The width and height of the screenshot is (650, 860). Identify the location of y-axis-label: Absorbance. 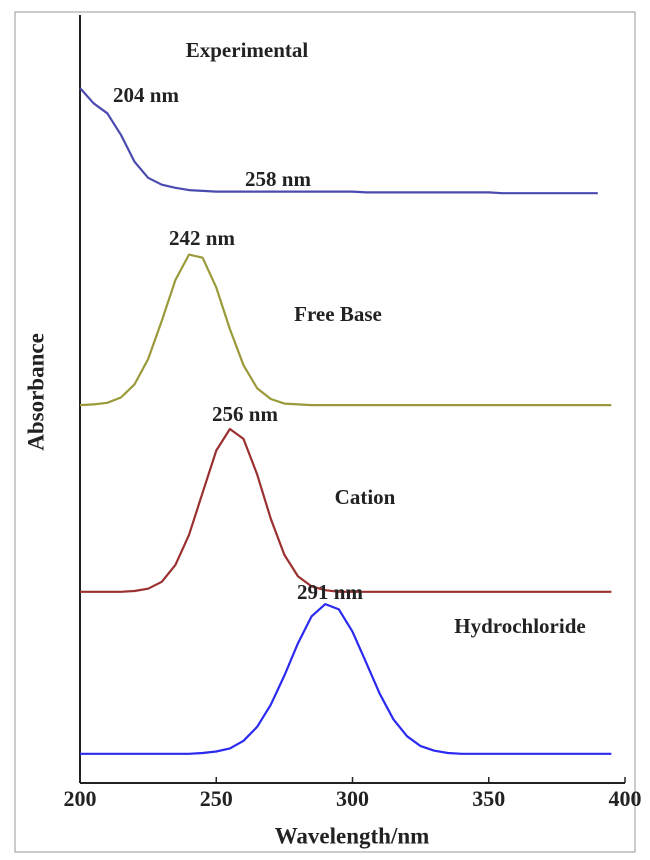
(35, 392).